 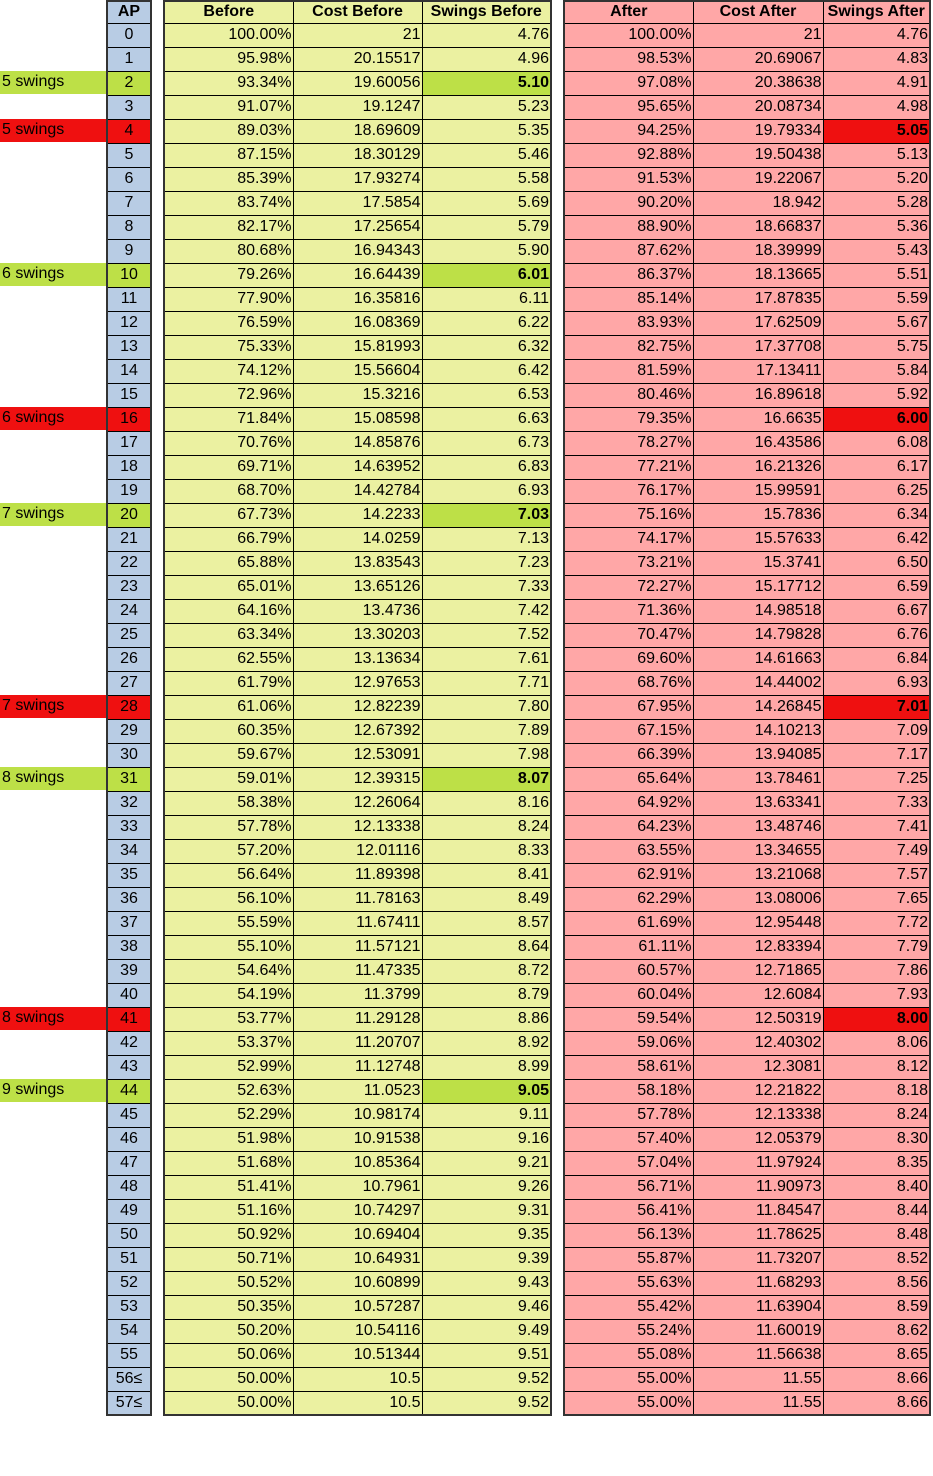 I want to click on cell-label: 6 swings, so click(x=53, y=274).